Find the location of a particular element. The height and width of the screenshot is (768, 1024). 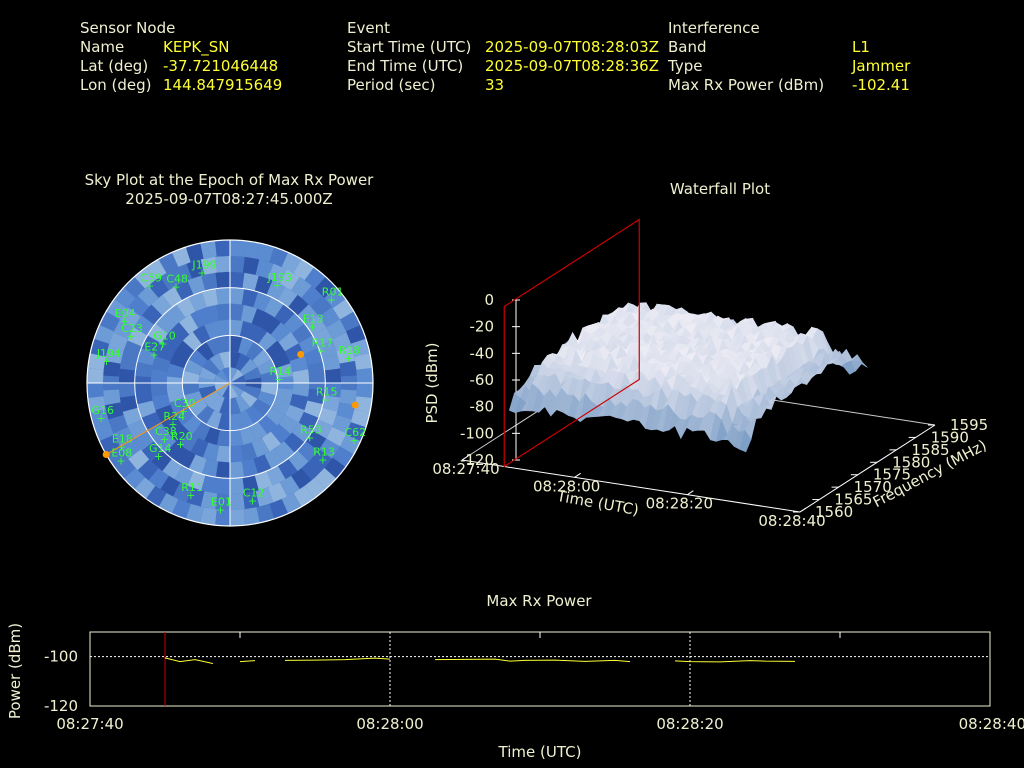

waterfall-title: Waterfall Plot is located at coordinates (720, 189).